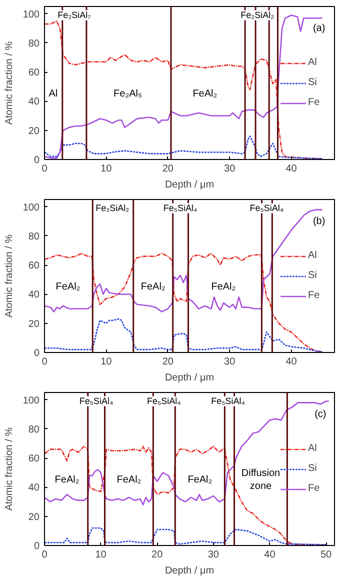  What do you see at coordinates (128, 94) in the screenshot?
I see `annotation: Fe₂Al₅` at bounding box center [128, 94].